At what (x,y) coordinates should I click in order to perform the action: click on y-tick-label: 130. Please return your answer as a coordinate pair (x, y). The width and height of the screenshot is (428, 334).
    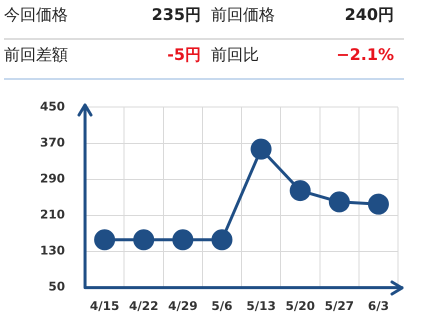
    Looking at the image, I should click on (53, 251).